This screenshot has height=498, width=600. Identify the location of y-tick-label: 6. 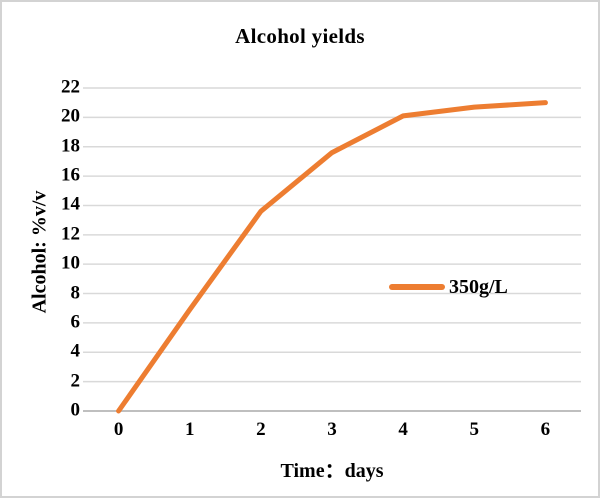
(75, 322).